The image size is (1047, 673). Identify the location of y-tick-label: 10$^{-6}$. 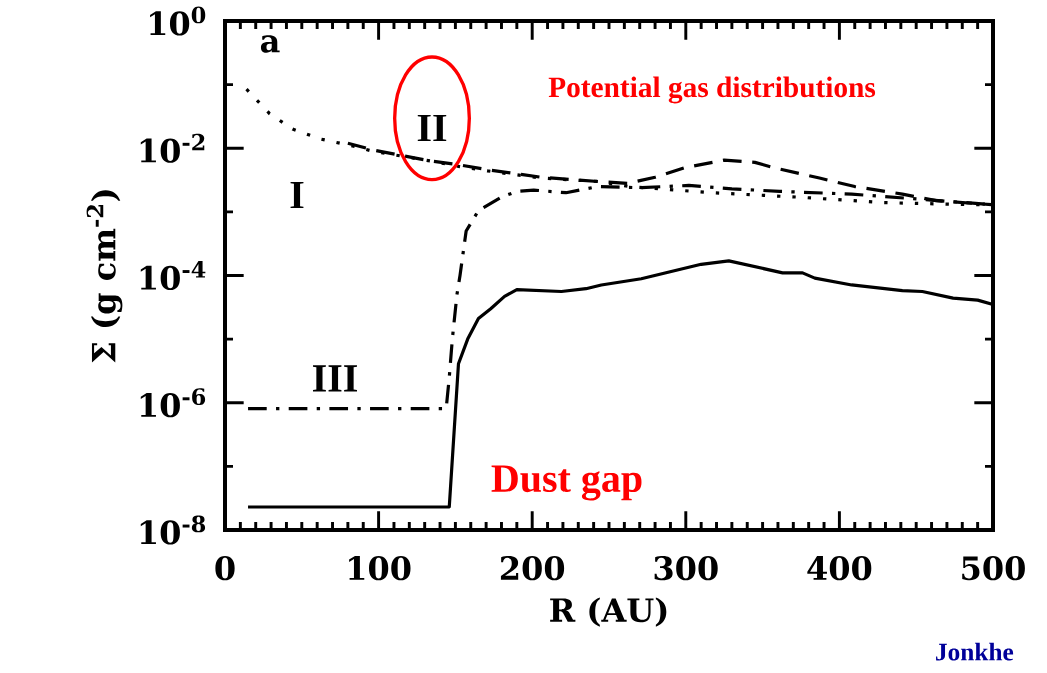
(173, 403).